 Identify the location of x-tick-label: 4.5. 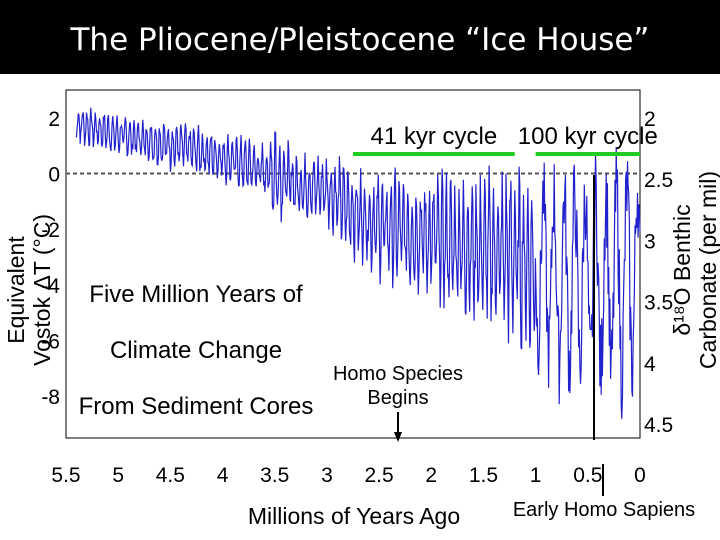
(170, 475).